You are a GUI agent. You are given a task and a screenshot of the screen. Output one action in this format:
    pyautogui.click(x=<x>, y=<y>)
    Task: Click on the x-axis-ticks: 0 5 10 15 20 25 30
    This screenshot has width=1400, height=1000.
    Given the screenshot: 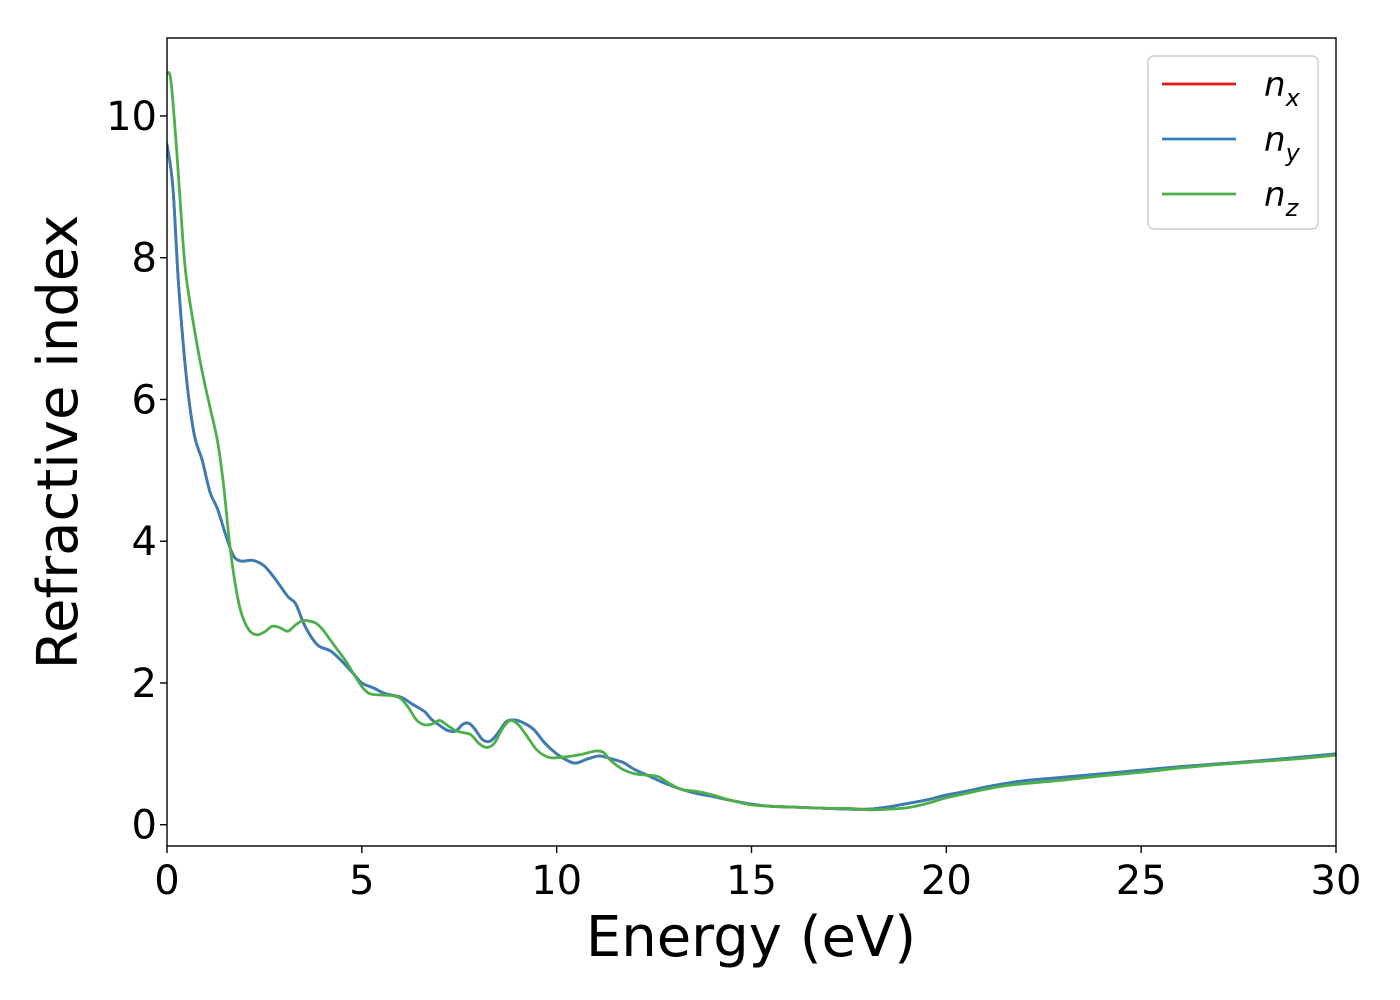 What is the action you would take?
    pyautogui.click(x=757, y=875)
    